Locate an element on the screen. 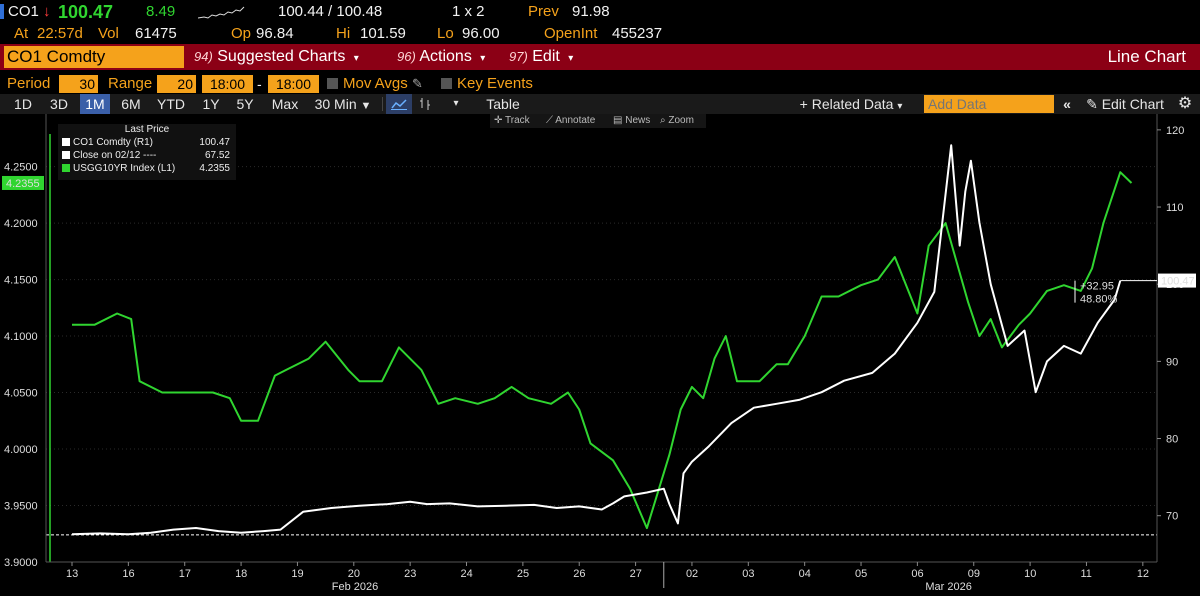 The image size is (1200, 596). zoom-tool: ⌕ Zoom is located at coordinates (677, 121).